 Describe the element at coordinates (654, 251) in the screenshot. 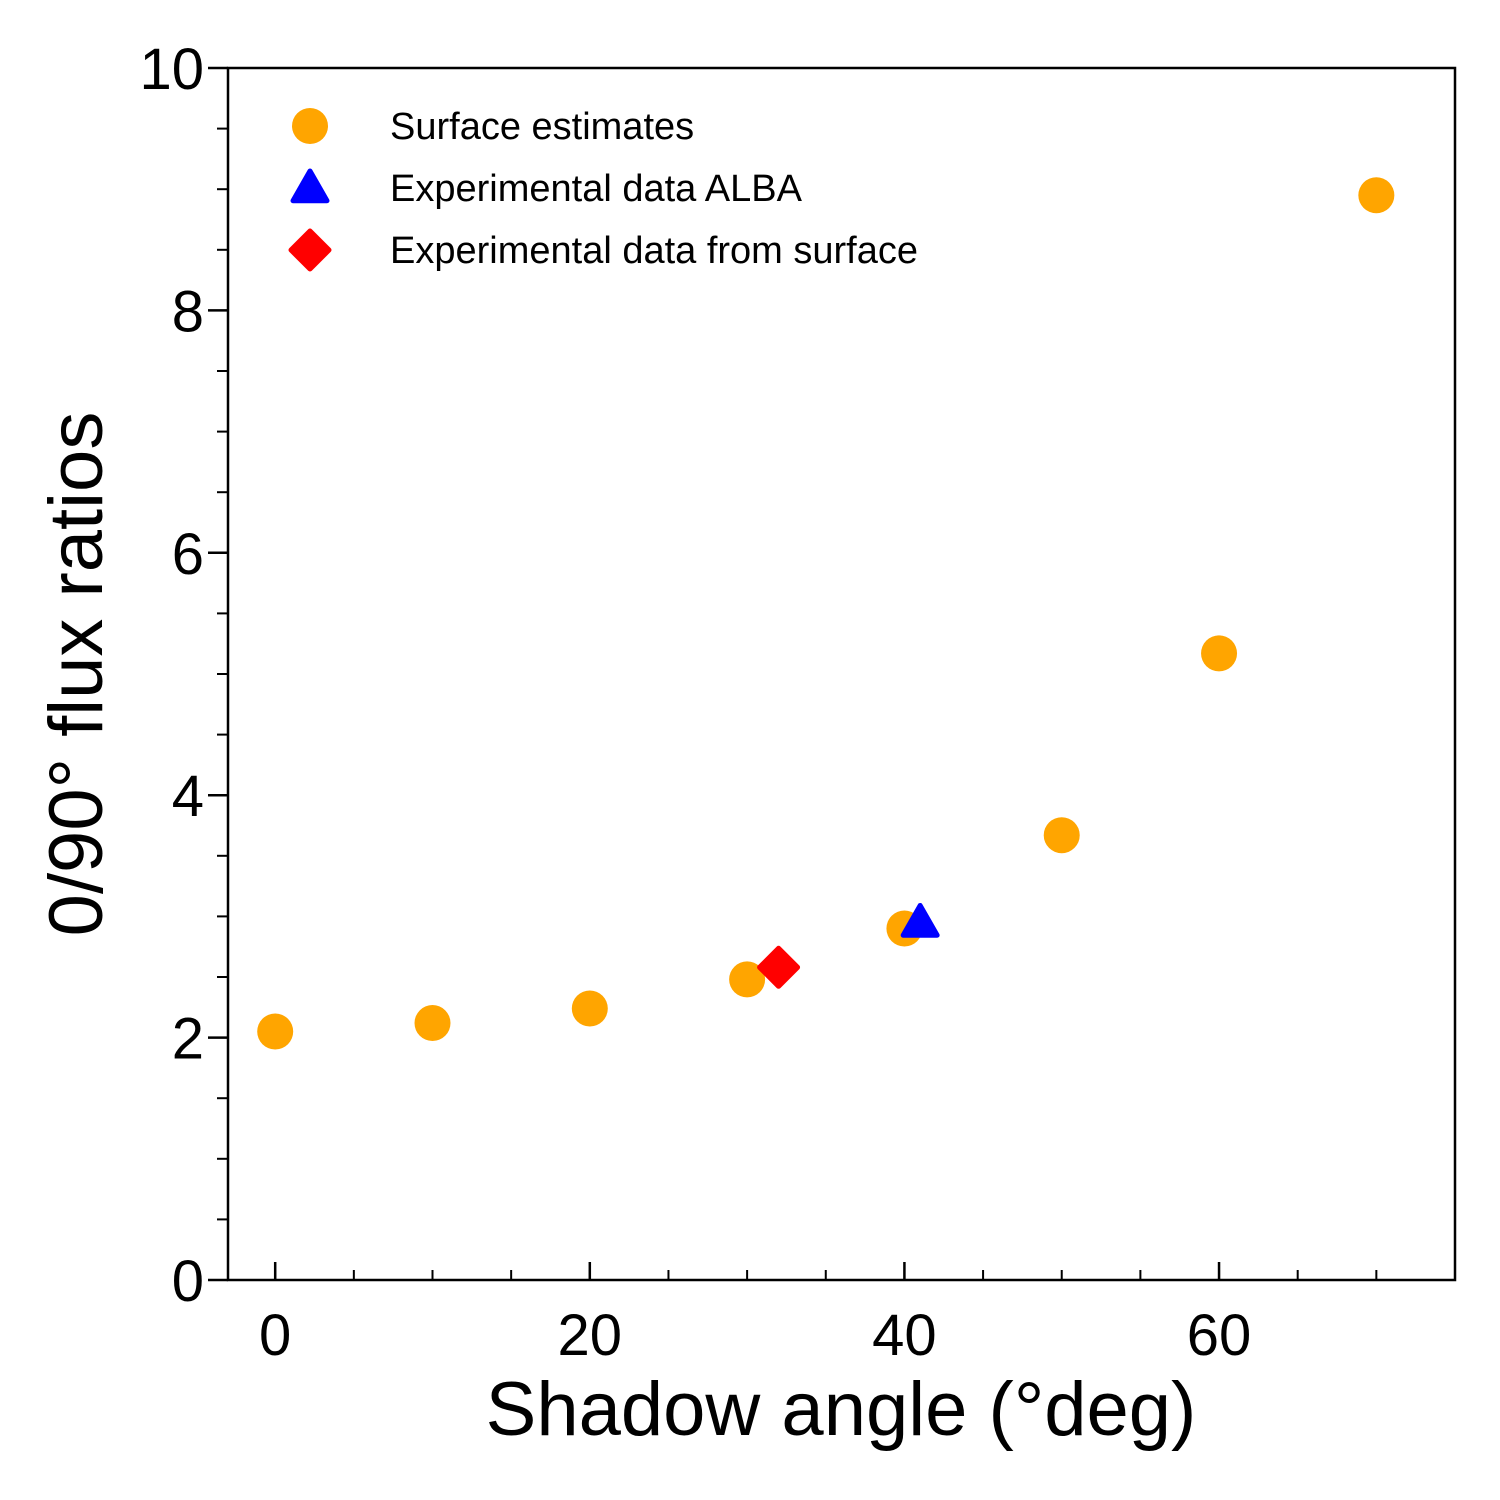

I see `legend-label: Experimental data from surface` at that location.